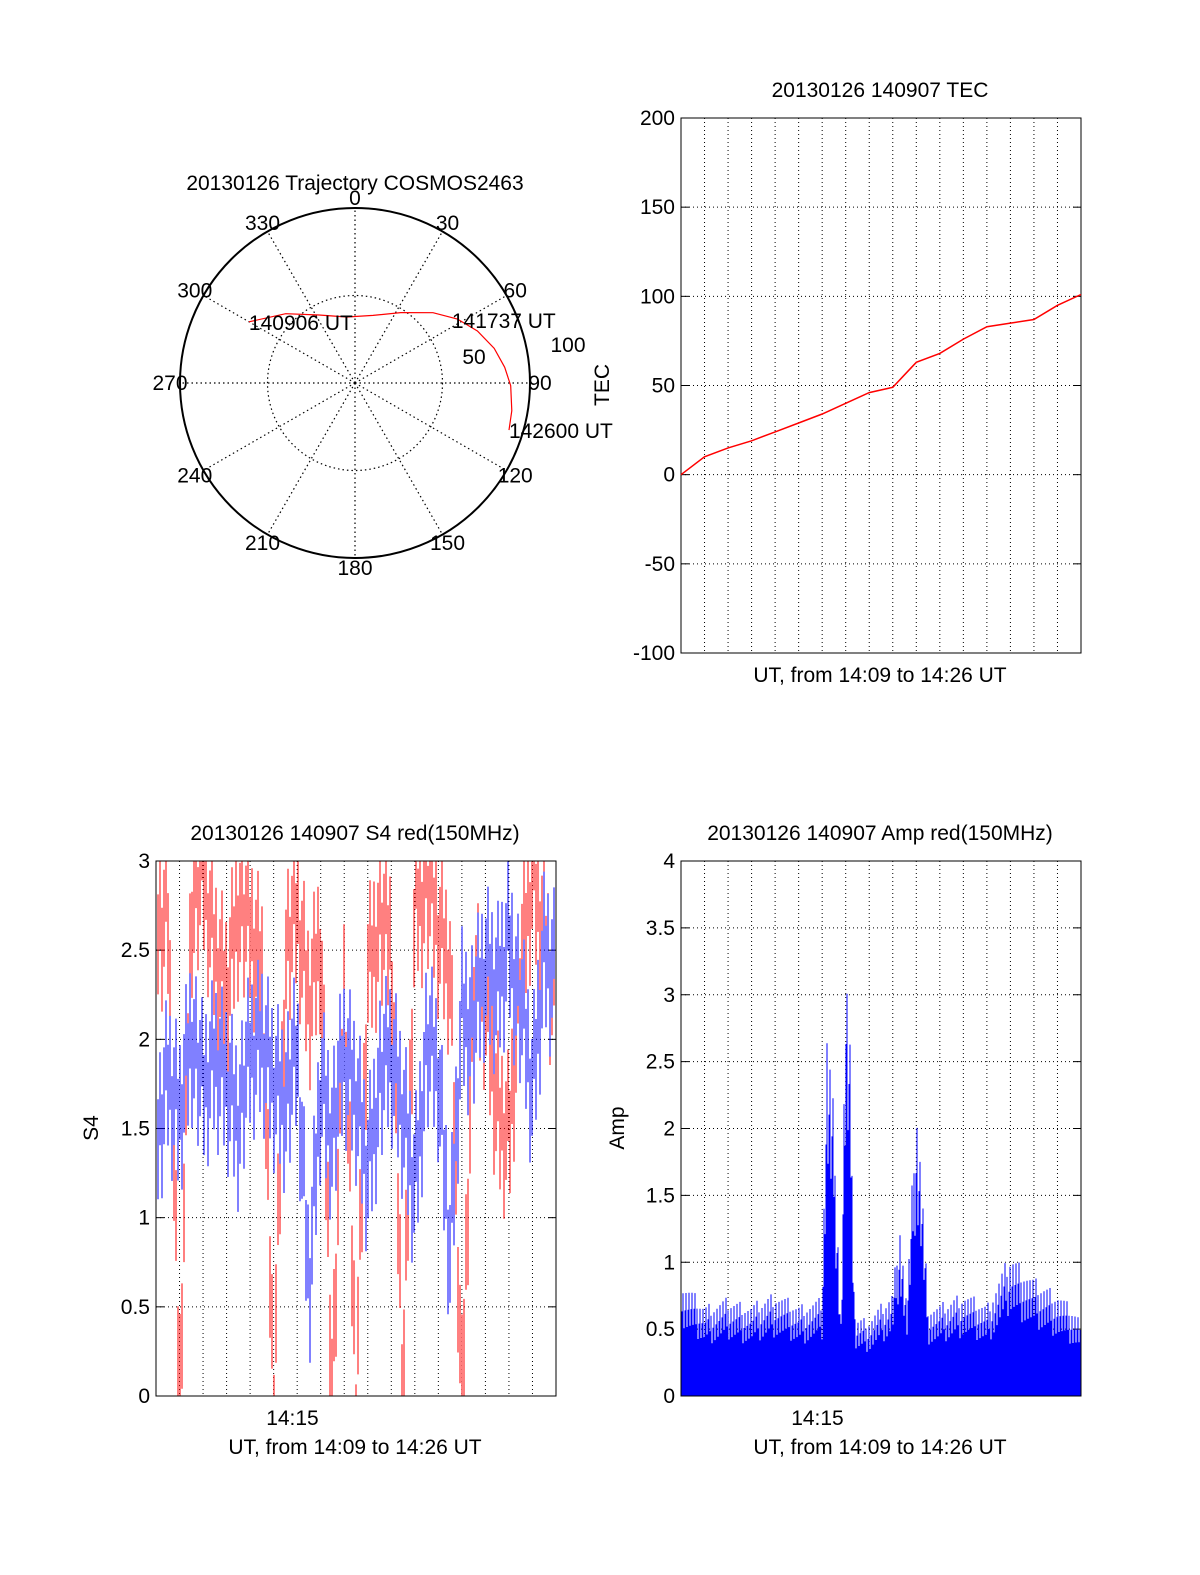  What do you see at coordinates (657, 118) in the screenshot?
I see `y-tick-label: 200` at bounding box center [657, 118].